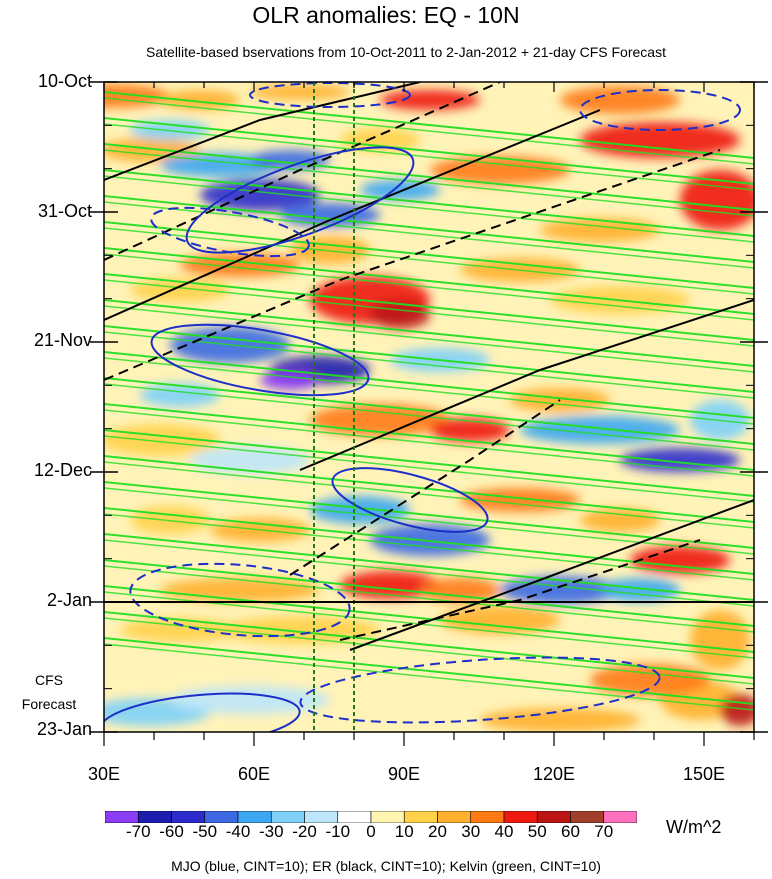  I want to click on colorbar, so click(371, 817).